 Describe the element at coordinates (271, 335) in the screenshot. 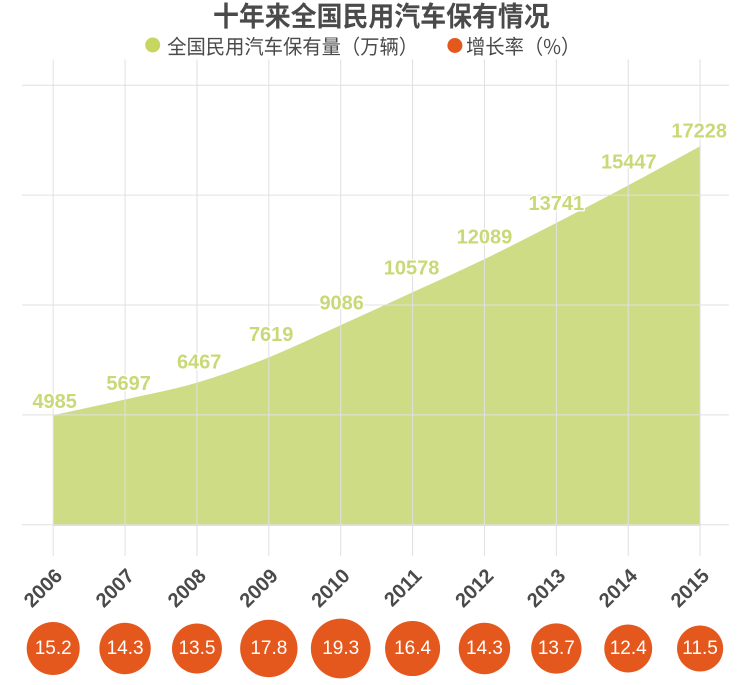

I see `svg-text: 7619` at that location.